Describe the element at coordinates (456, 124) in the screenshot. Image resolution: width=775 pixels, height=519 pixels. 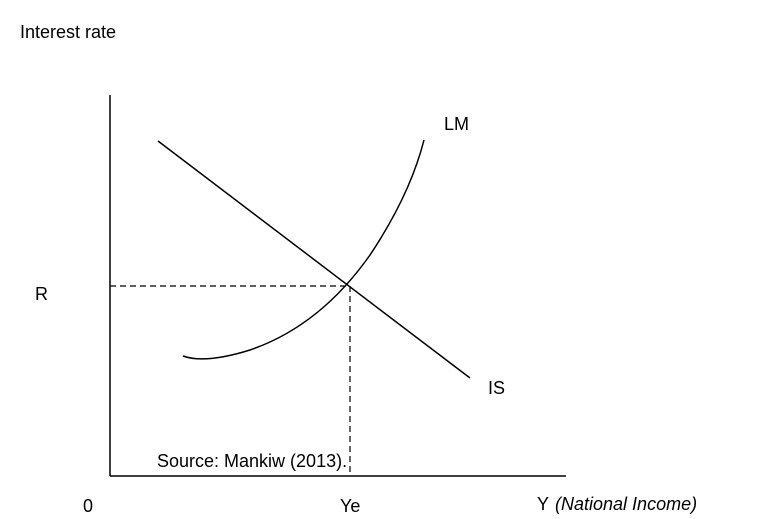
I see `lm-label: LM` at that location.